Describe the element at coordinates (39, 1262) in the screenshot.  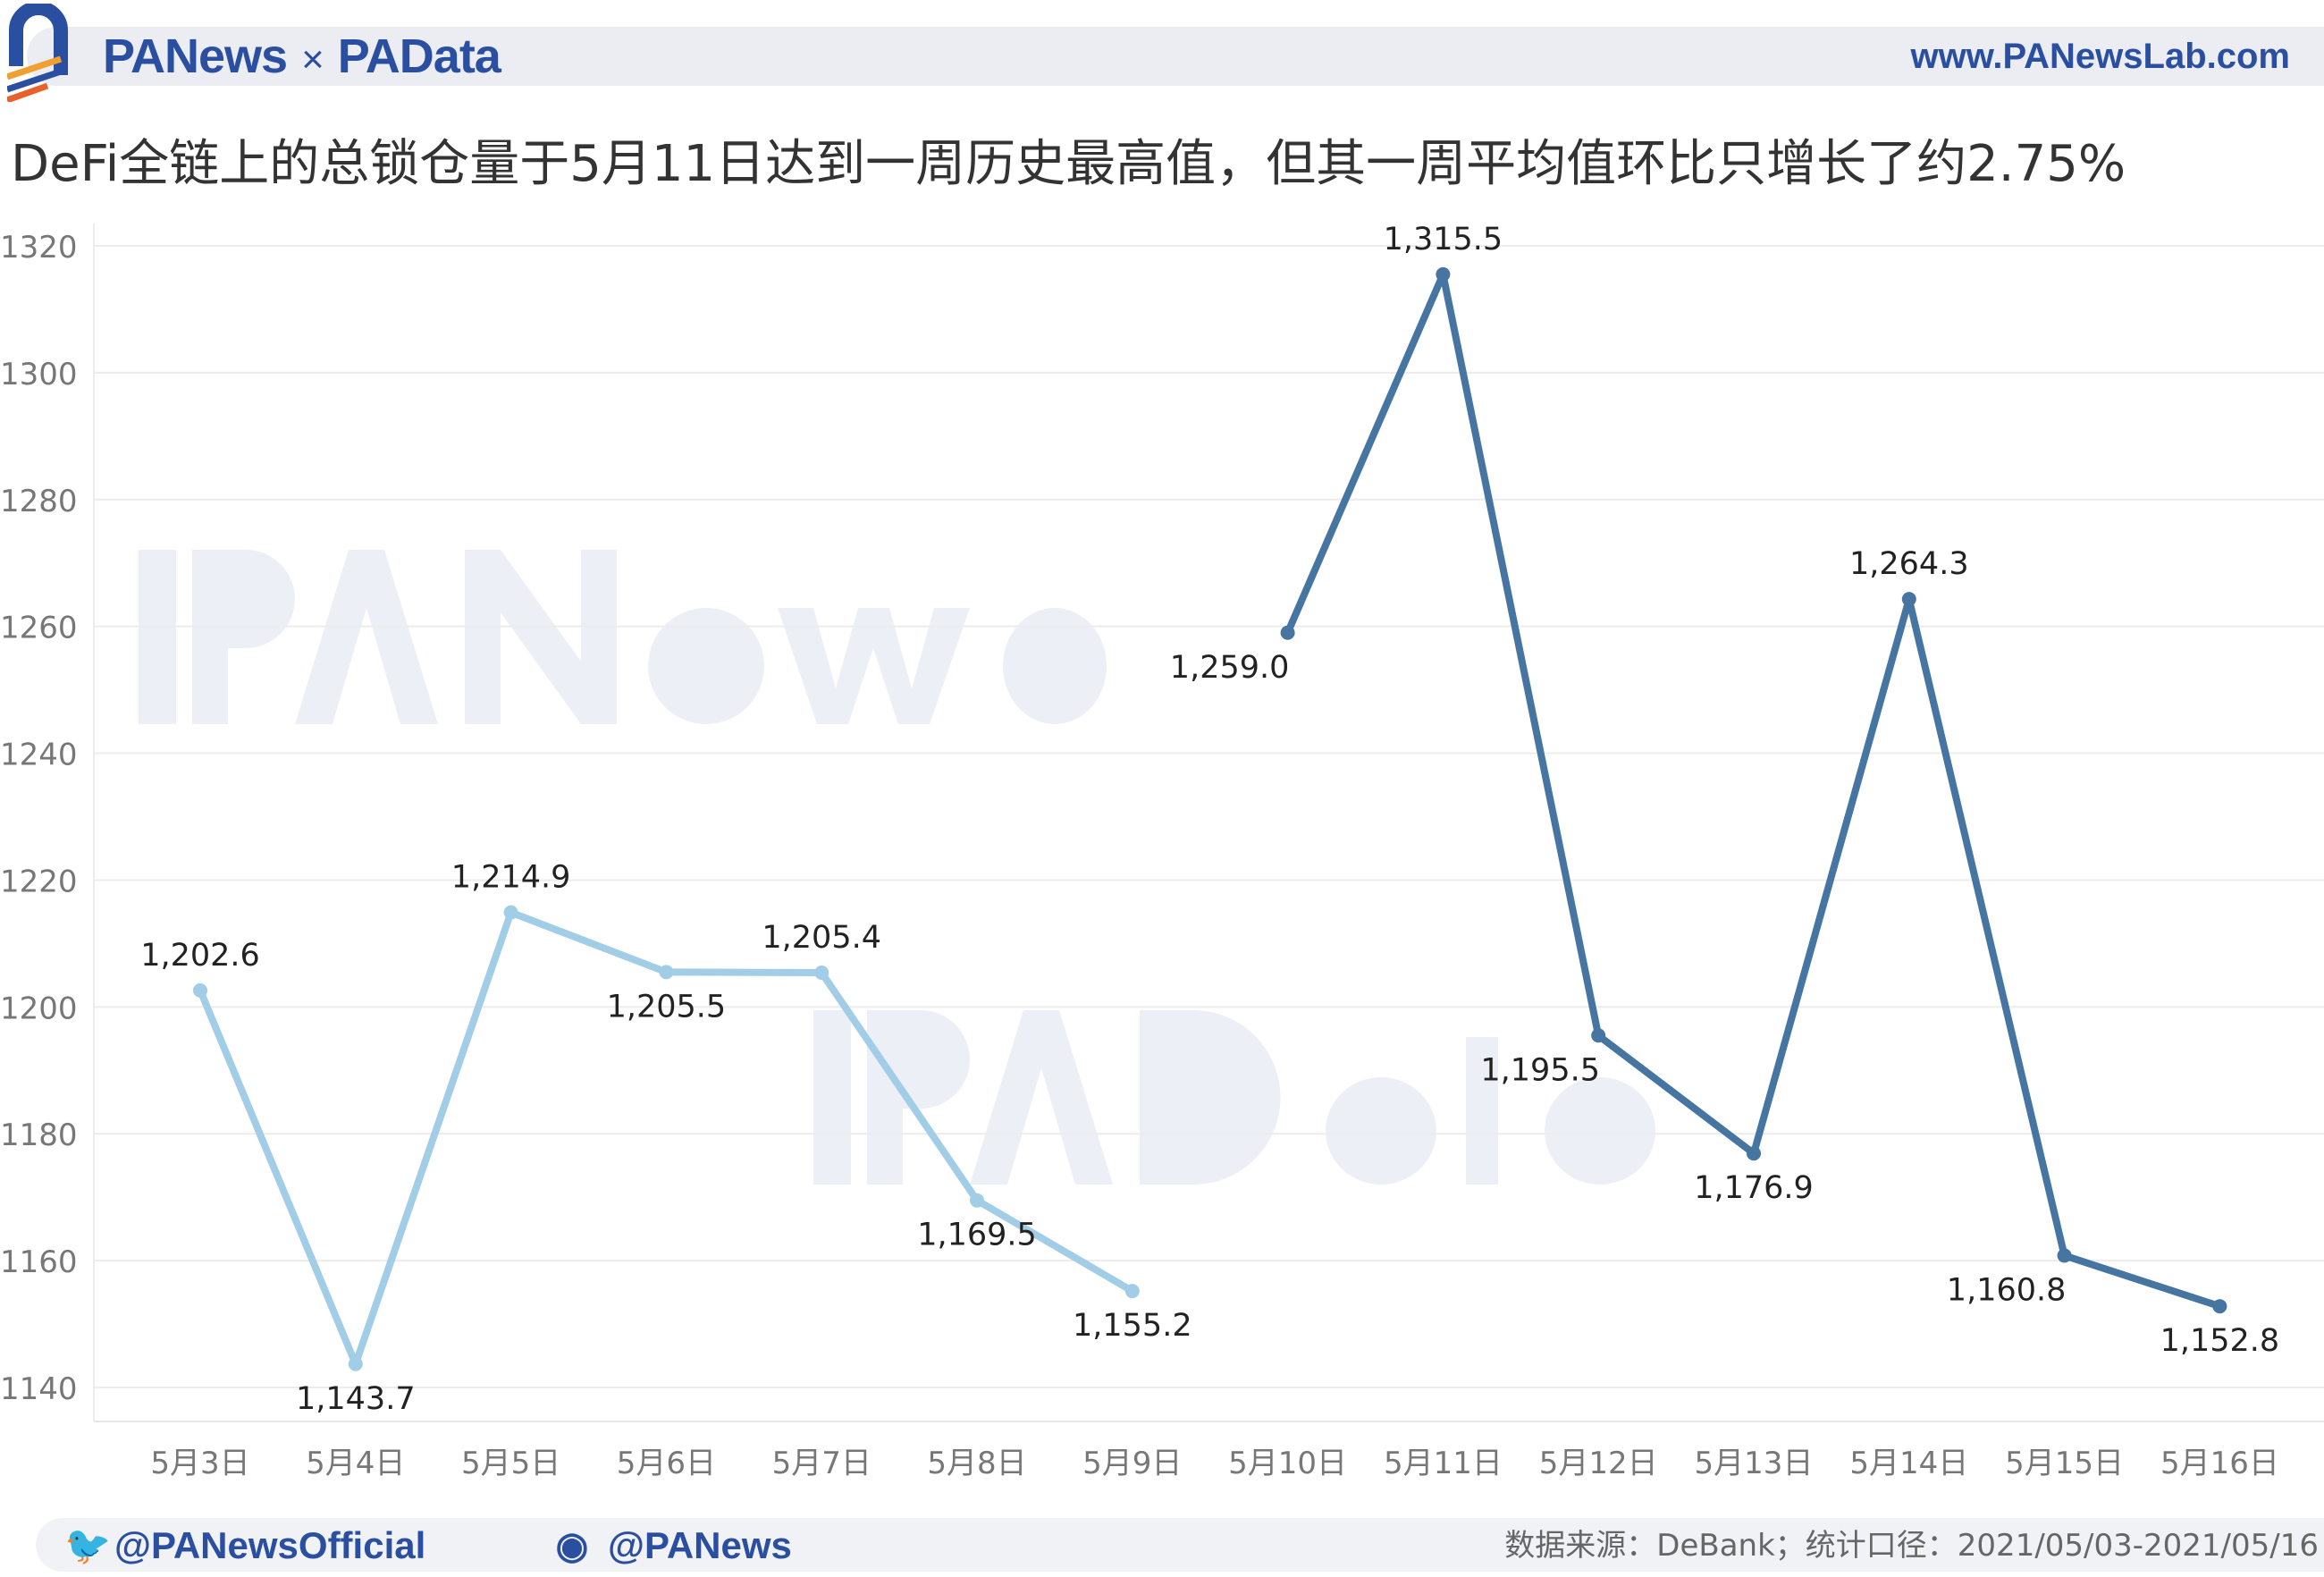
I see `y-tick-label: 1160` at that location.